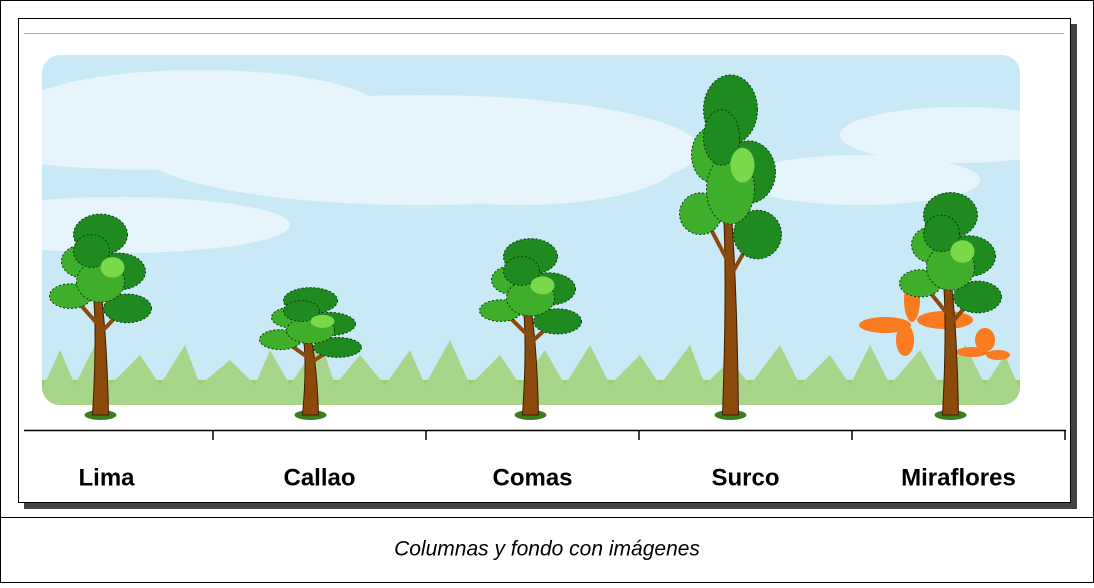 The width and height of the screenshot is (1094, 588). What do you see at coordinates (745, 477) in the screenshot?
I see `x-tick-label: Surco` at bounding box center [745, 477].